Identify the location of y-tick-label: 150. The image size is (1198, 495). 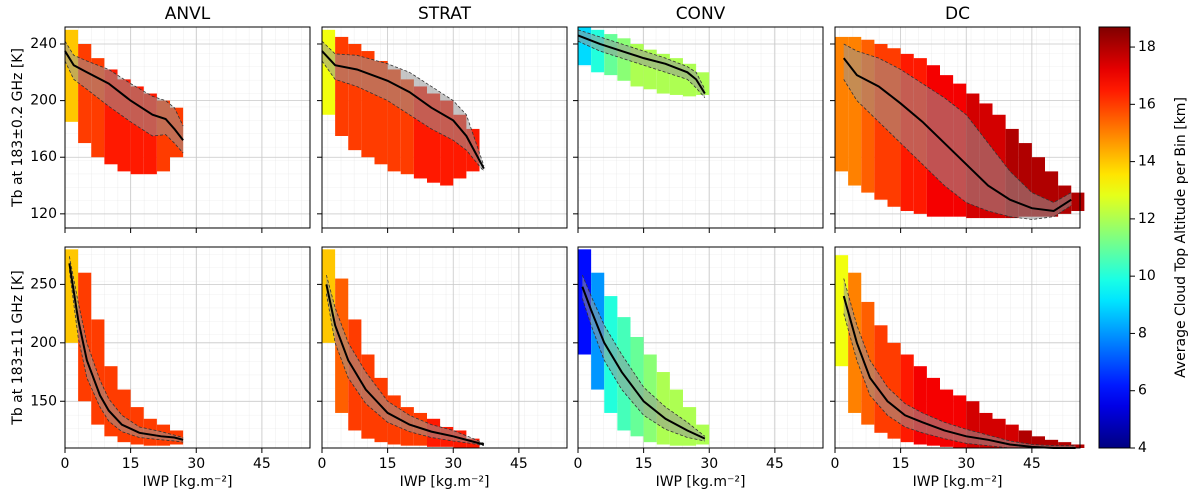
(43, 401).